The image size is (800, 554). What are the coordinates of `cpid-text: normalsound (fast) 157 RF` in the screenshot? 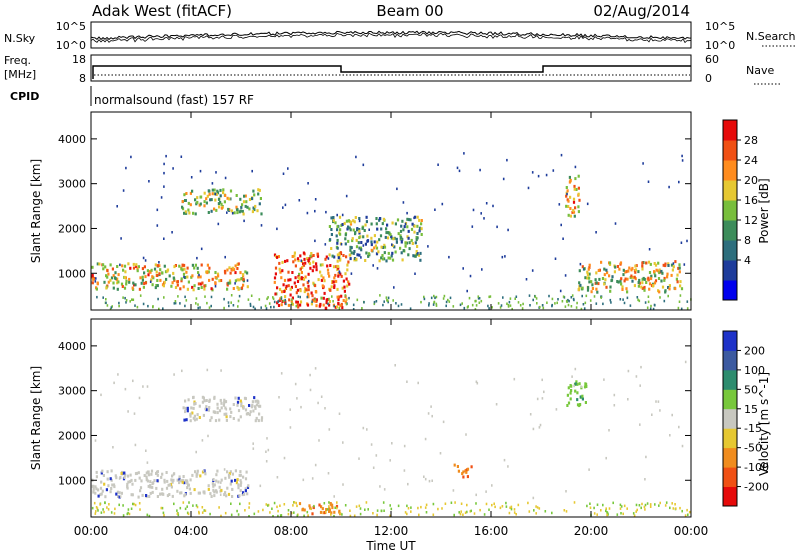 It's located at (174, 100).